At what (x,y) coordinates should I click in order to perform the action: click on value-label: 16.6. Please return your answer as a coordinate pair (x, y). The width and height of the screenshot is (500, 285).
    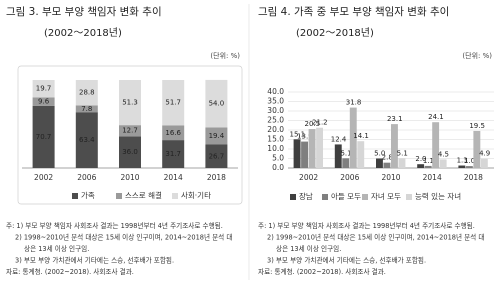
    Looking at the image, I should click on (173, 133).